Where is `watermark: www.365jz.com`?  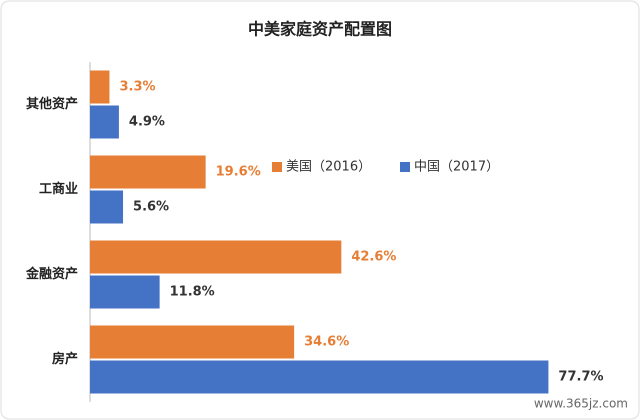
watermark: www.365jz.com is located at coordinates (581, 404).